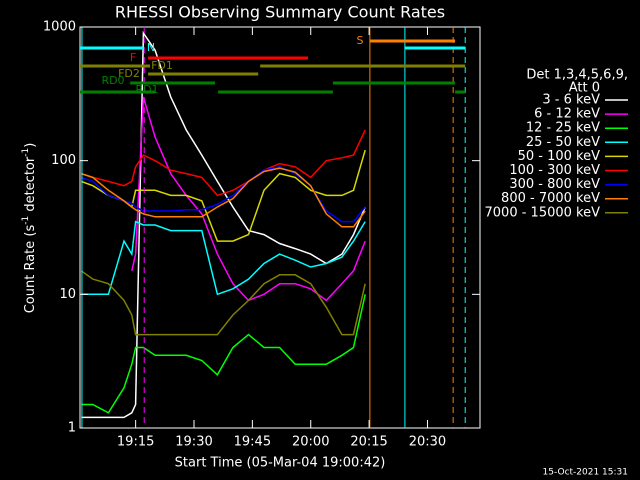 The image size is (640, 480). What do you see at coordinates (135, 442) in the screenshot?
I see `x-tick-label: 19:15` at bounding box center [135, 442].